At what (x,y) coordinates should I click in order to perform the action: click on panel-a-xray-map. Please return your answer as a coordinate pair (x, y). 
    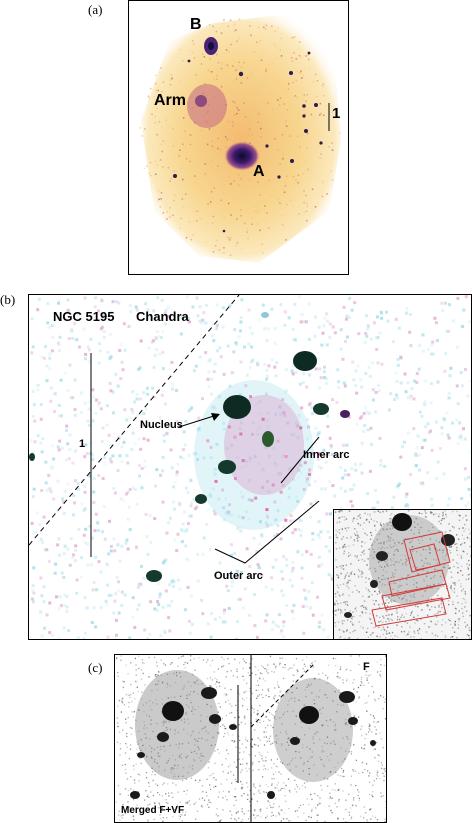
    Looking at the image, I should click on (240, 138).